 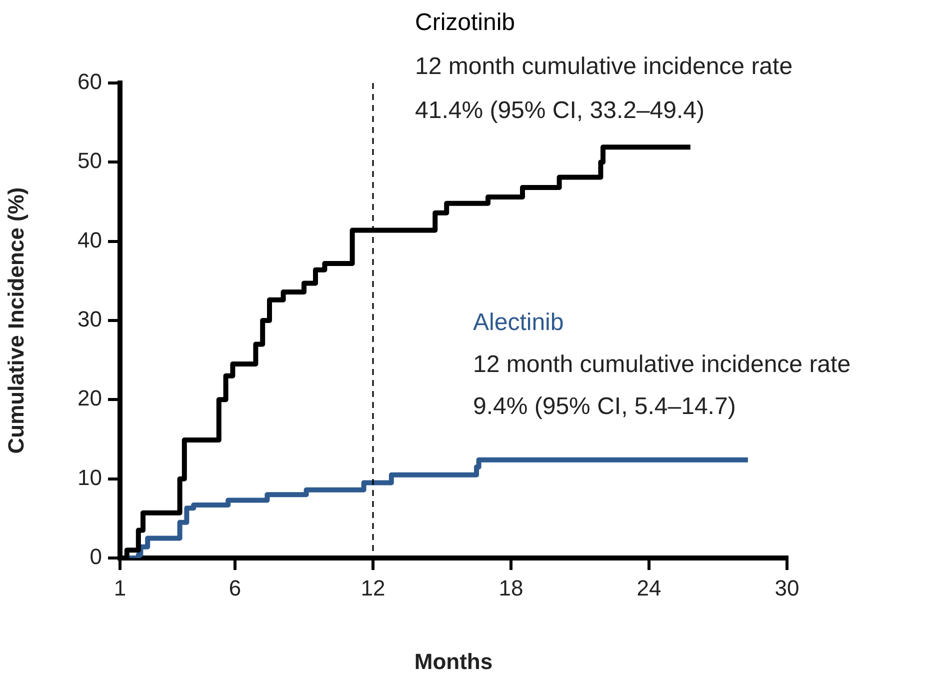 What do you see at coordinates (649, 587) in the screenshot?
I see `x-tick-label: 24` at bounding box center [649, 587].